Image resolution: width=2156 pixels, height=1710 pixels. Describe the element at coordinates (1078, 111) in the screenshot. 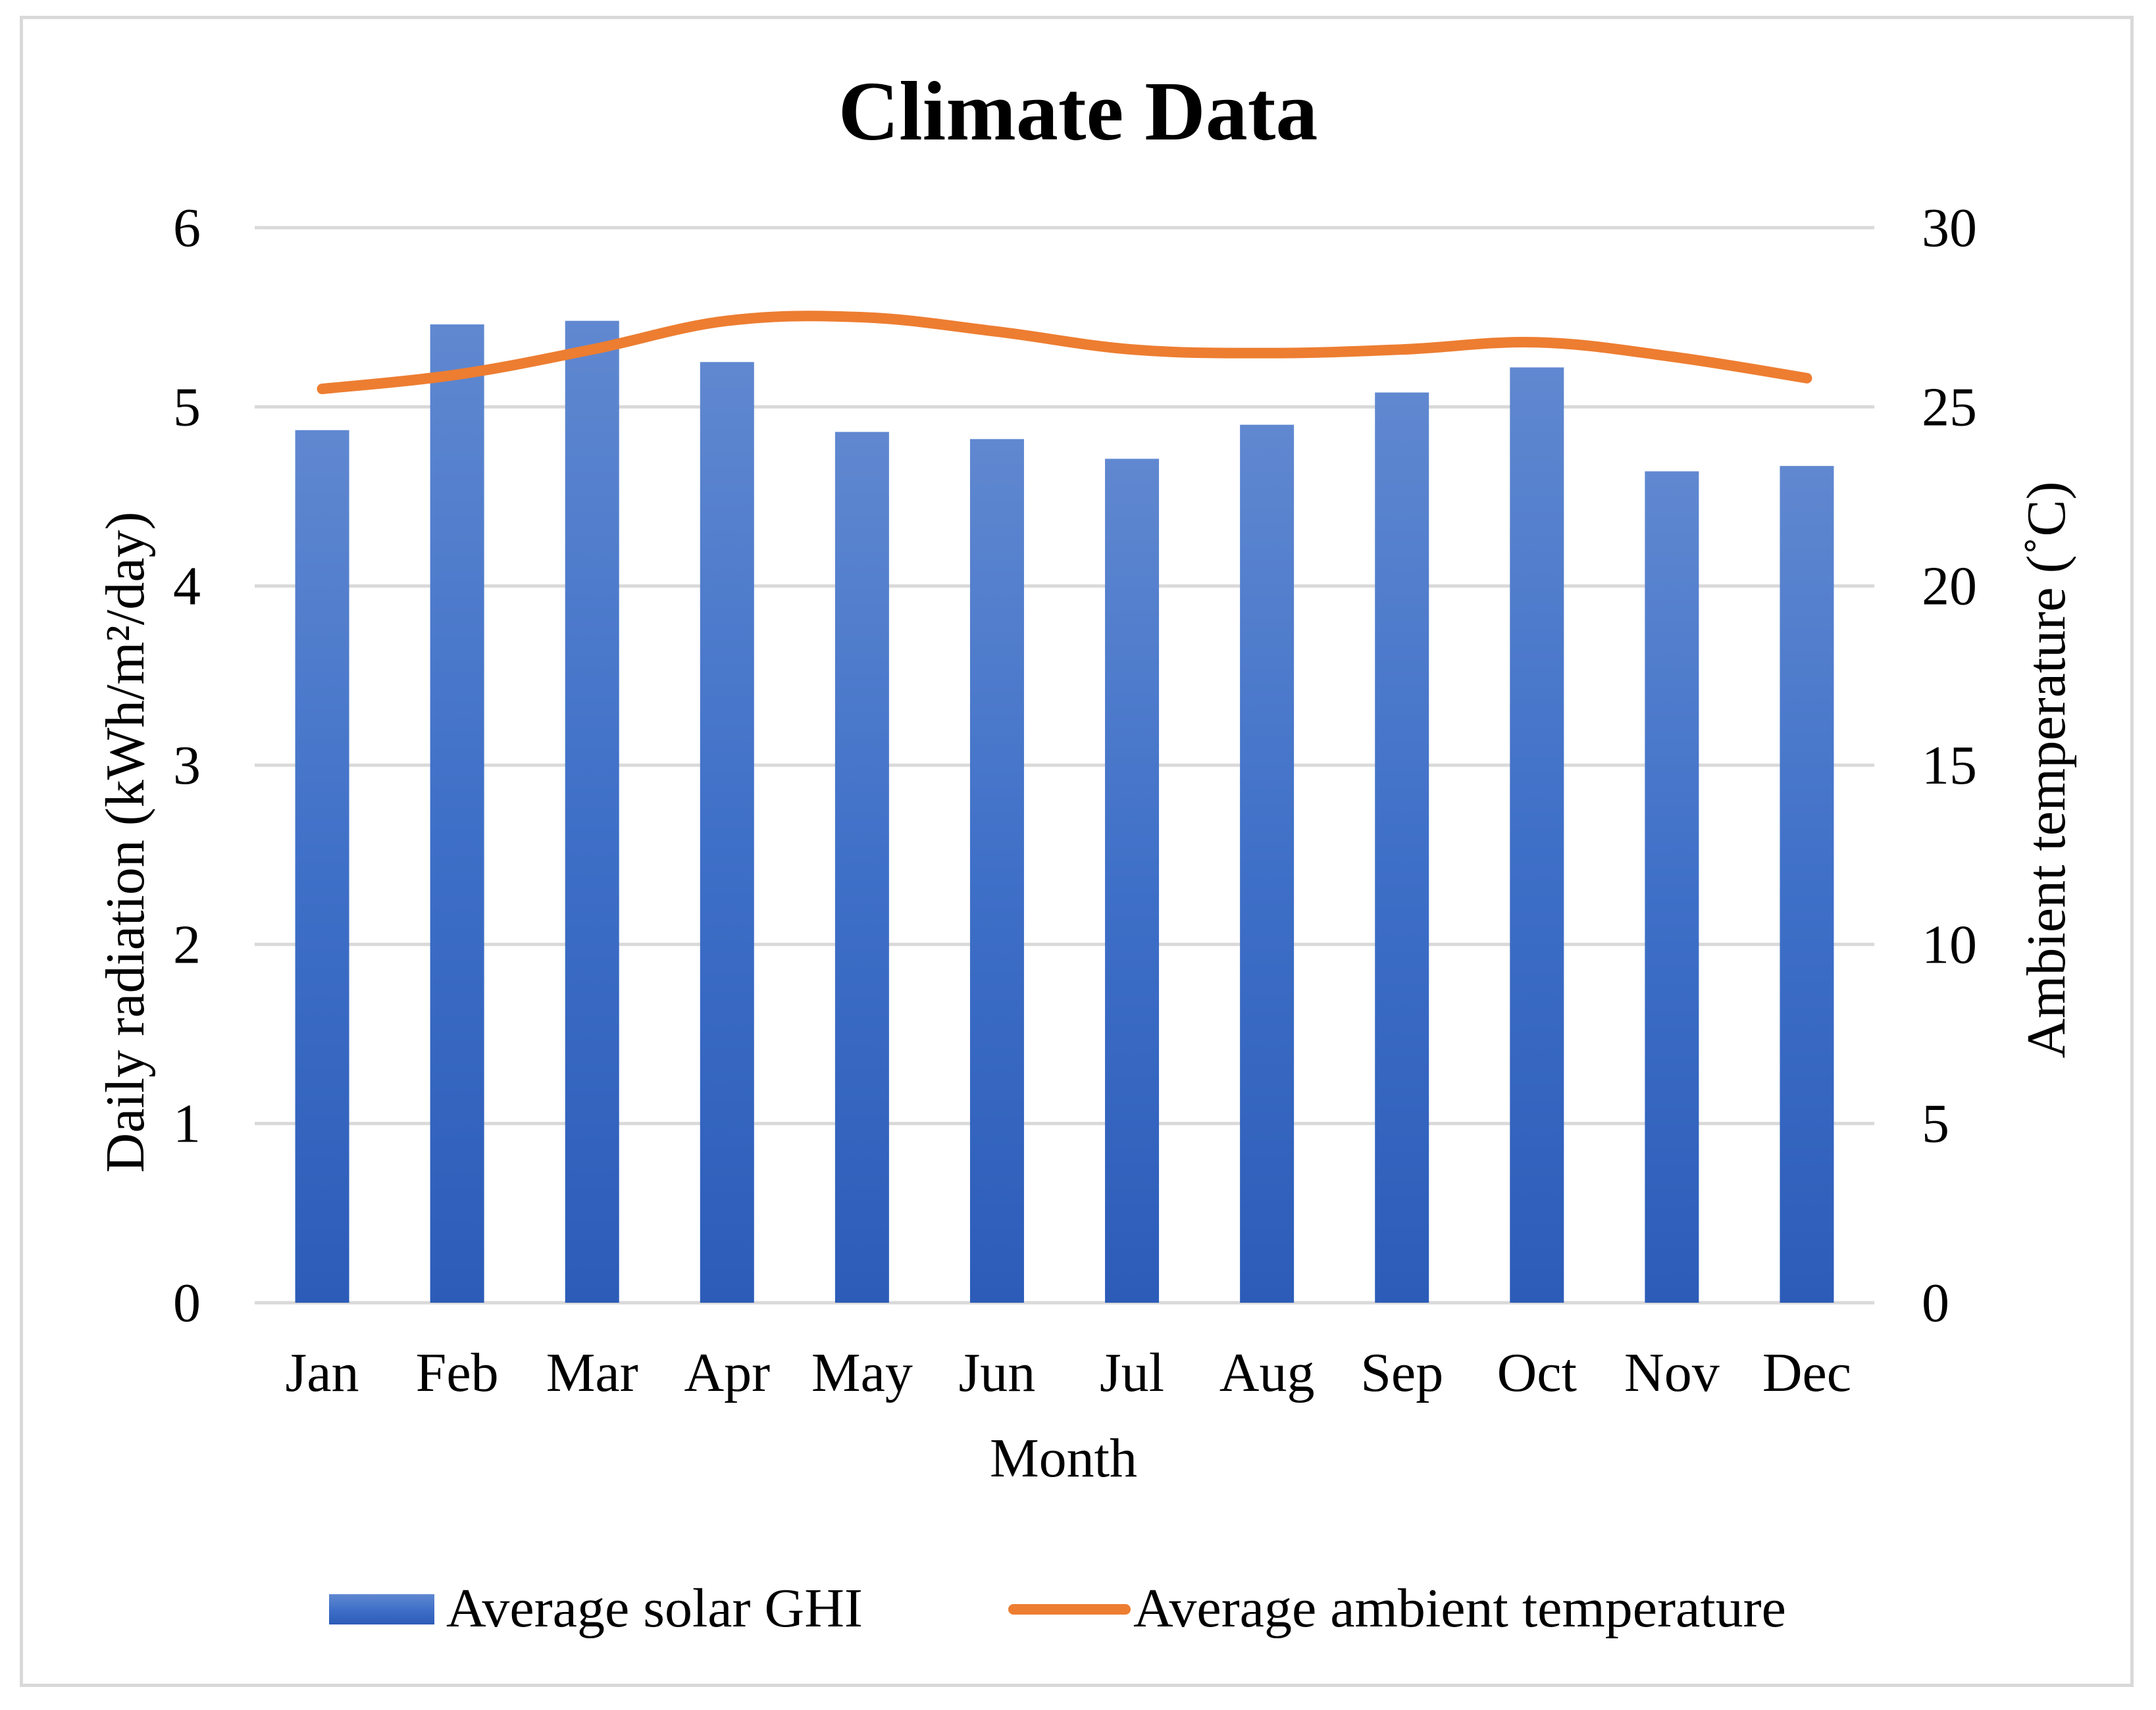

I see `chart-title: Climate Data` at that location.